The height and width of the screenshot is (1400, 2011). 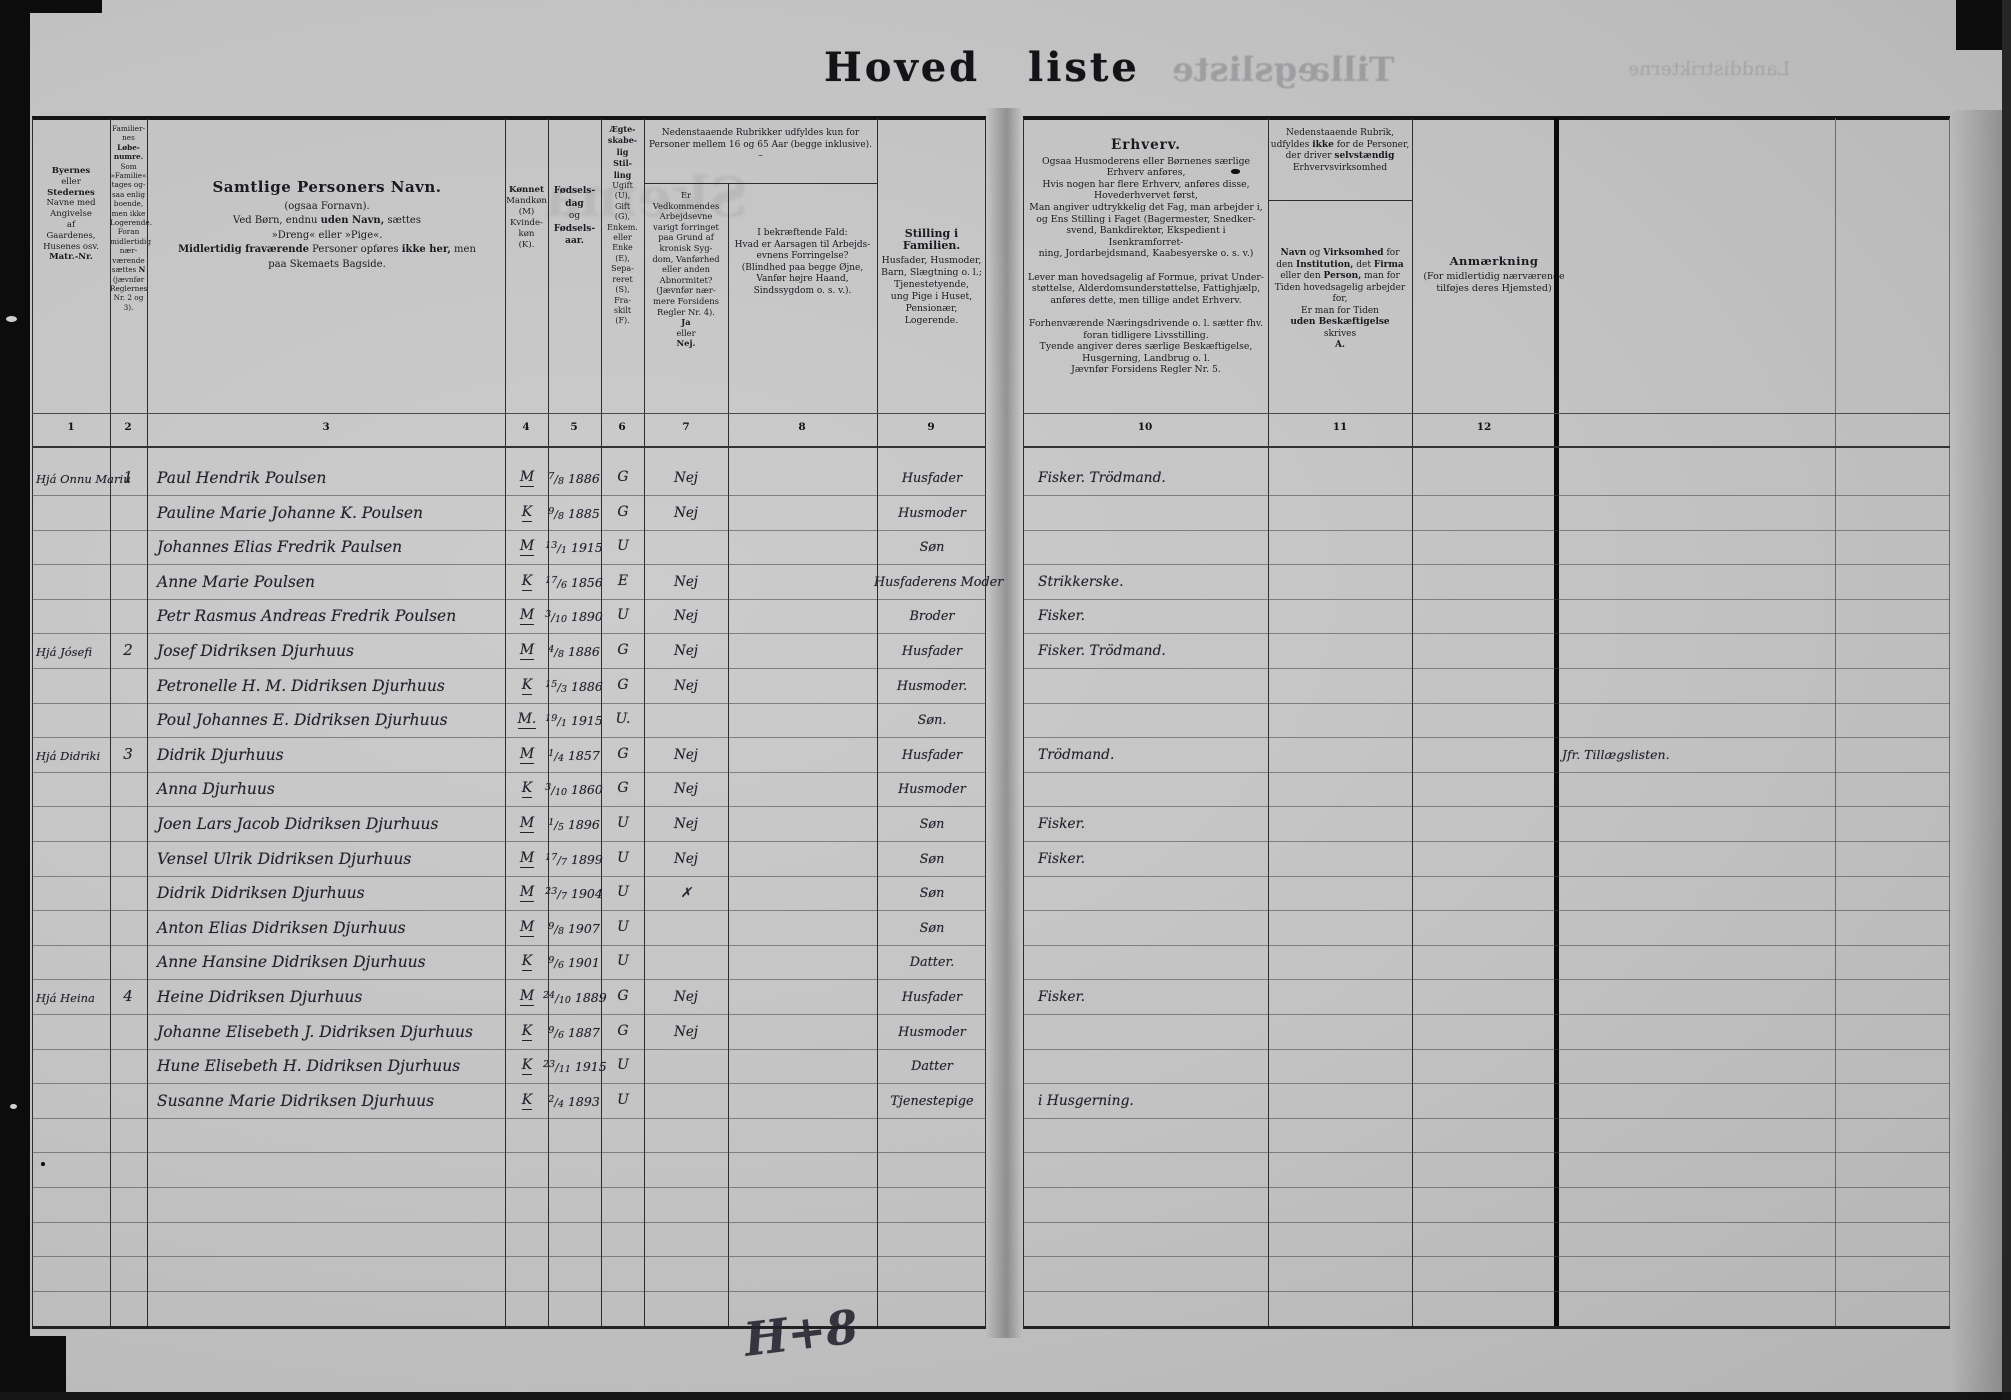 I want to click on cell-sex: M, so click(x=527, y=927).